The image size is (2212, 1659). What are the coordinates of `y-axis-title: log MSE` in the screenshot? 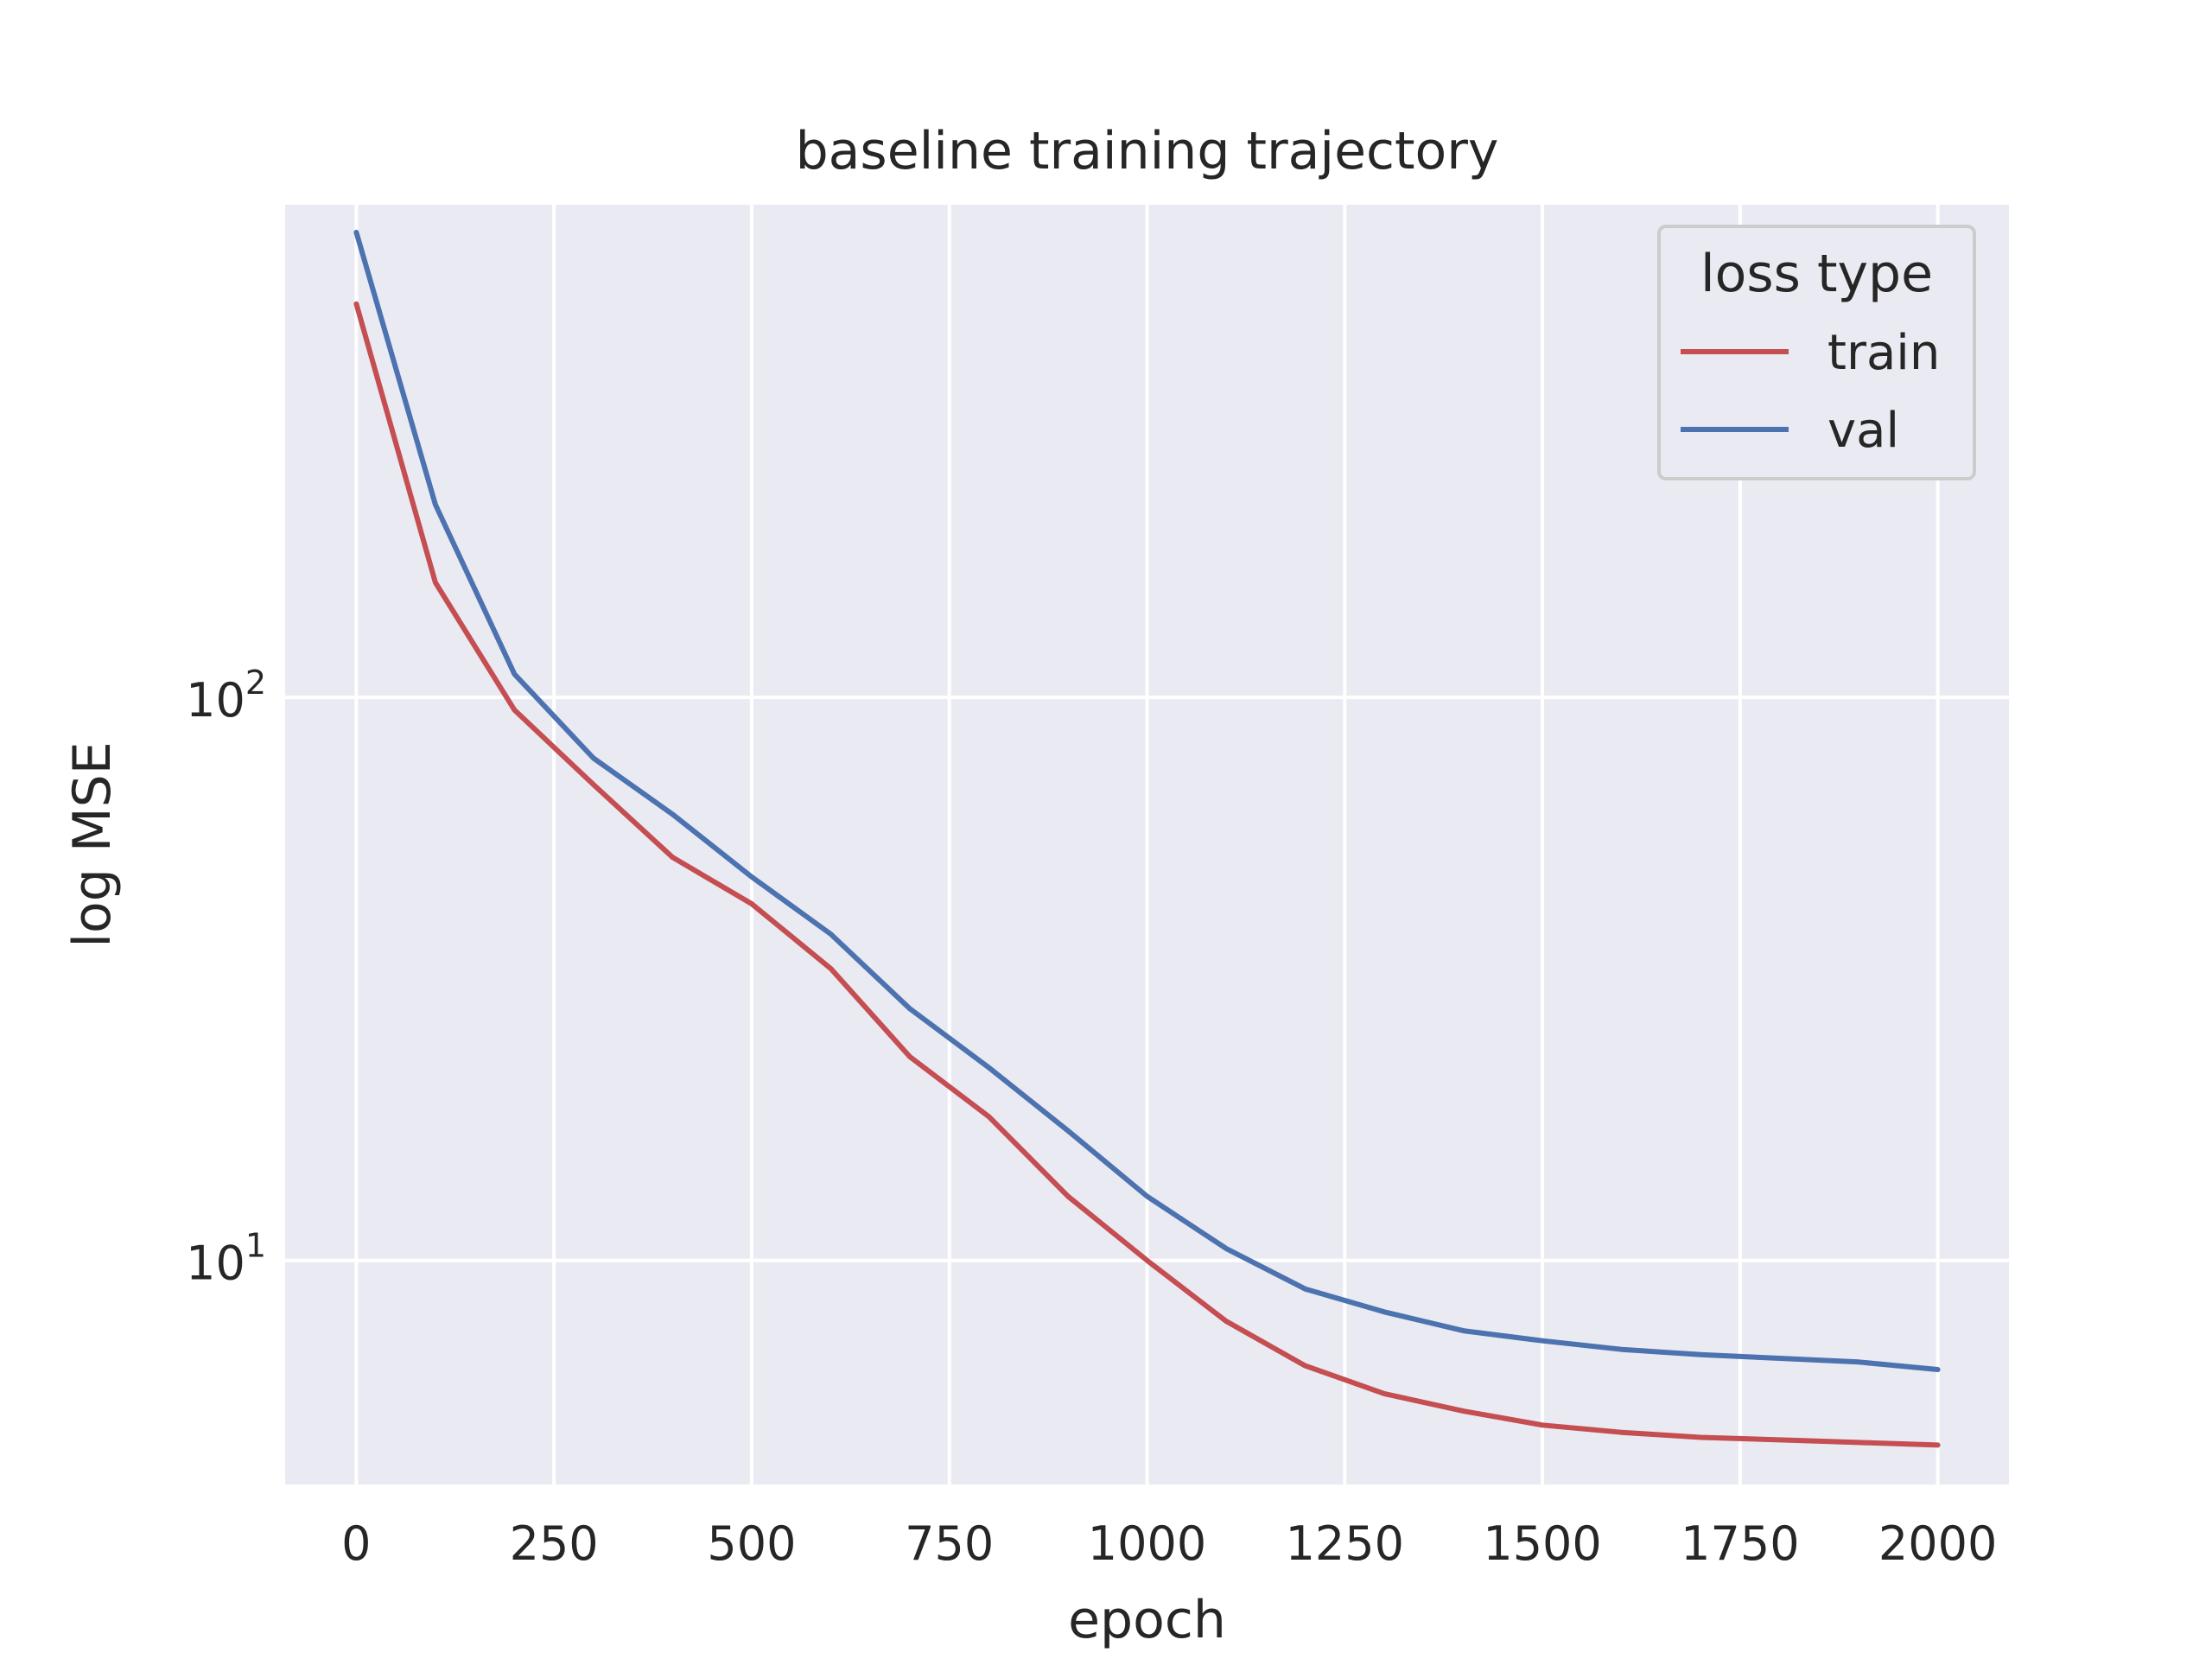 It's located at (92, 844).